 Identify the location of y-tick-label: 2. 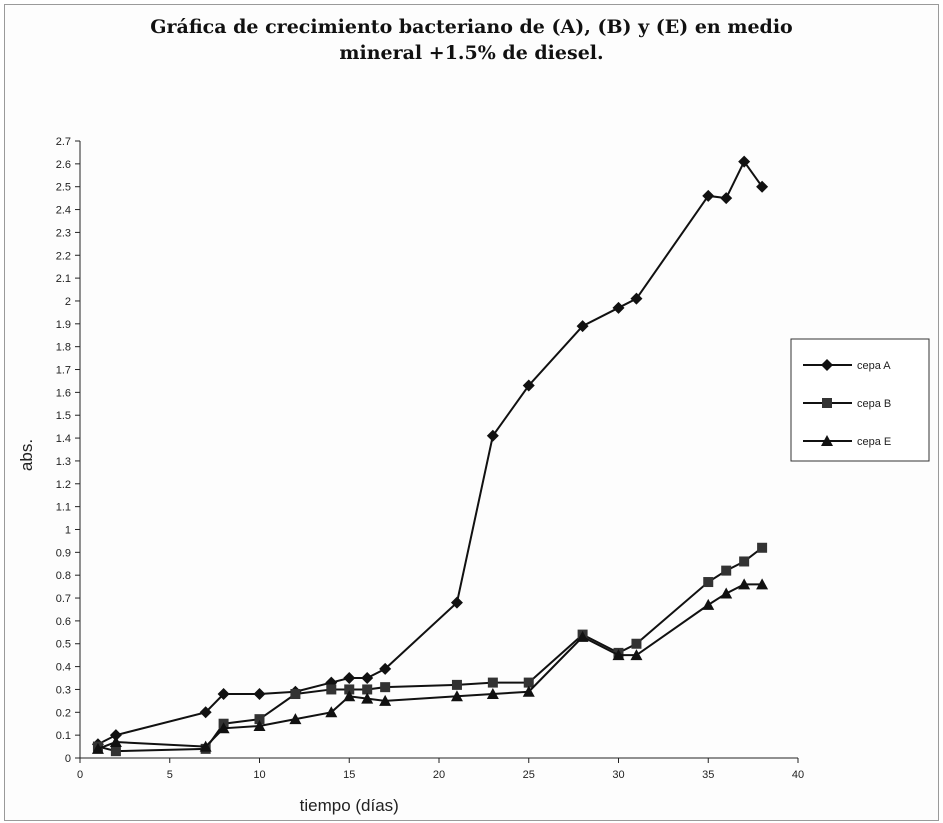
(68, 302).